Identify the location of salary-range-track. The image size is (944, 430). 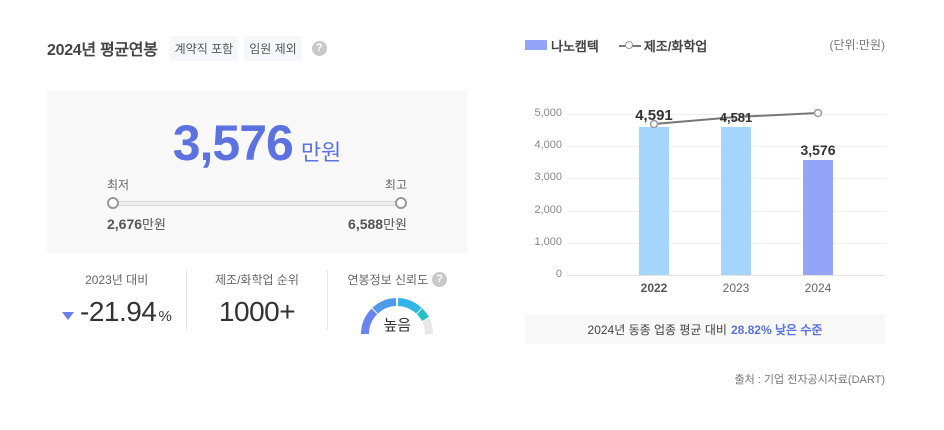
(257, 203).